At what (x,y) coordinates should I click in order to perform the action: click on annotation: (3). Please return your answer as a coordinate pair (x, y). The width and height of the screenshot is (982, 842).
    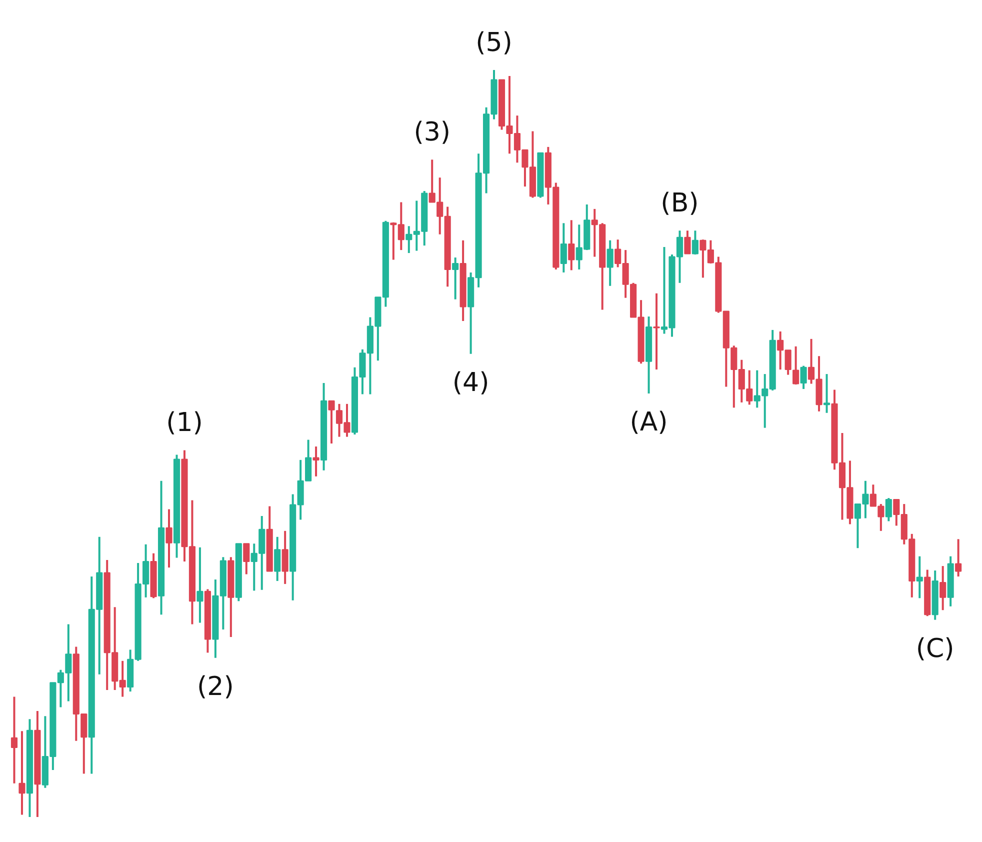
    Looking at the image, I should click on (432, 133).